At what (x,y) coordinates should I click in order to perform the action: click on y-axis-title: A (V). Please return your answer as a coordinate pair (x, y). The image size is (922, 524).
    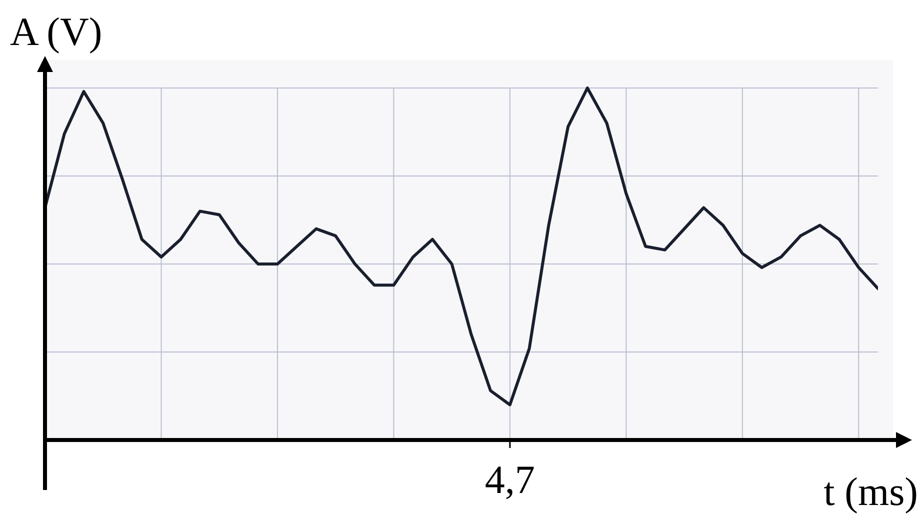
    Looking at the image, I should click on (56, 31).